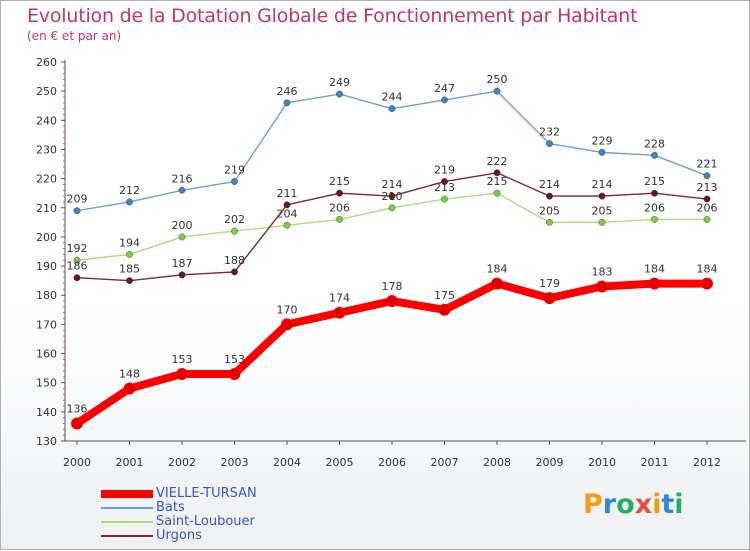 The height and width of the screenshot is (551, 750). I want to click on x-tick-label: 2007, so click(445, 462).